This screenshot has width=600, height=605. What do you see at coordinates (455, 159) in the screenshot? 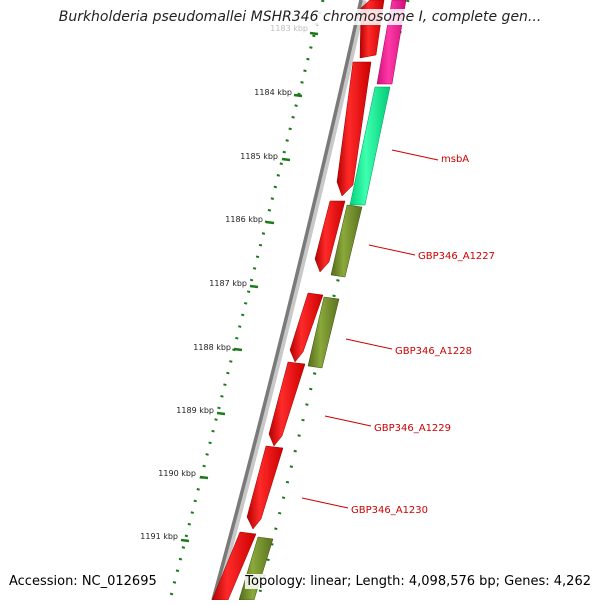
I see `gene-label: msbA` at bounding box center [455, 159].